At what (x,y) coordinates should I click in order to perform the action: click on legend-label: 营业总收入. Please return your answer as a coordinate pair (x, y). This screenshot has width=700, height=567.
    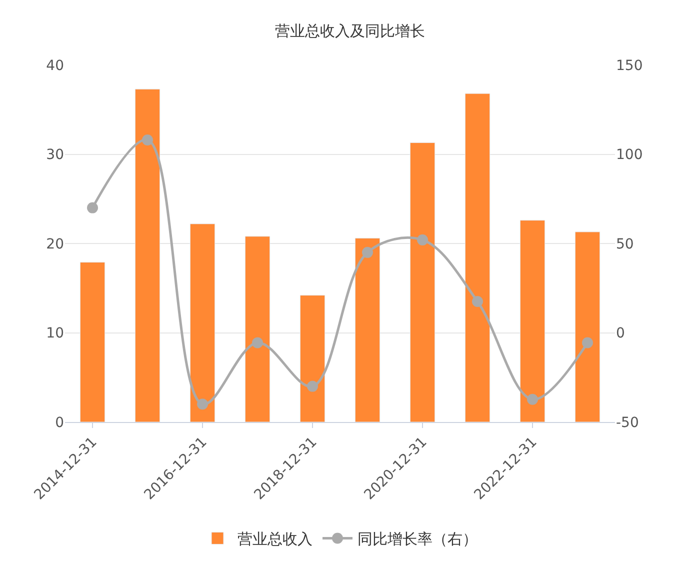
    Looking at the image, I should click on (275, 539).